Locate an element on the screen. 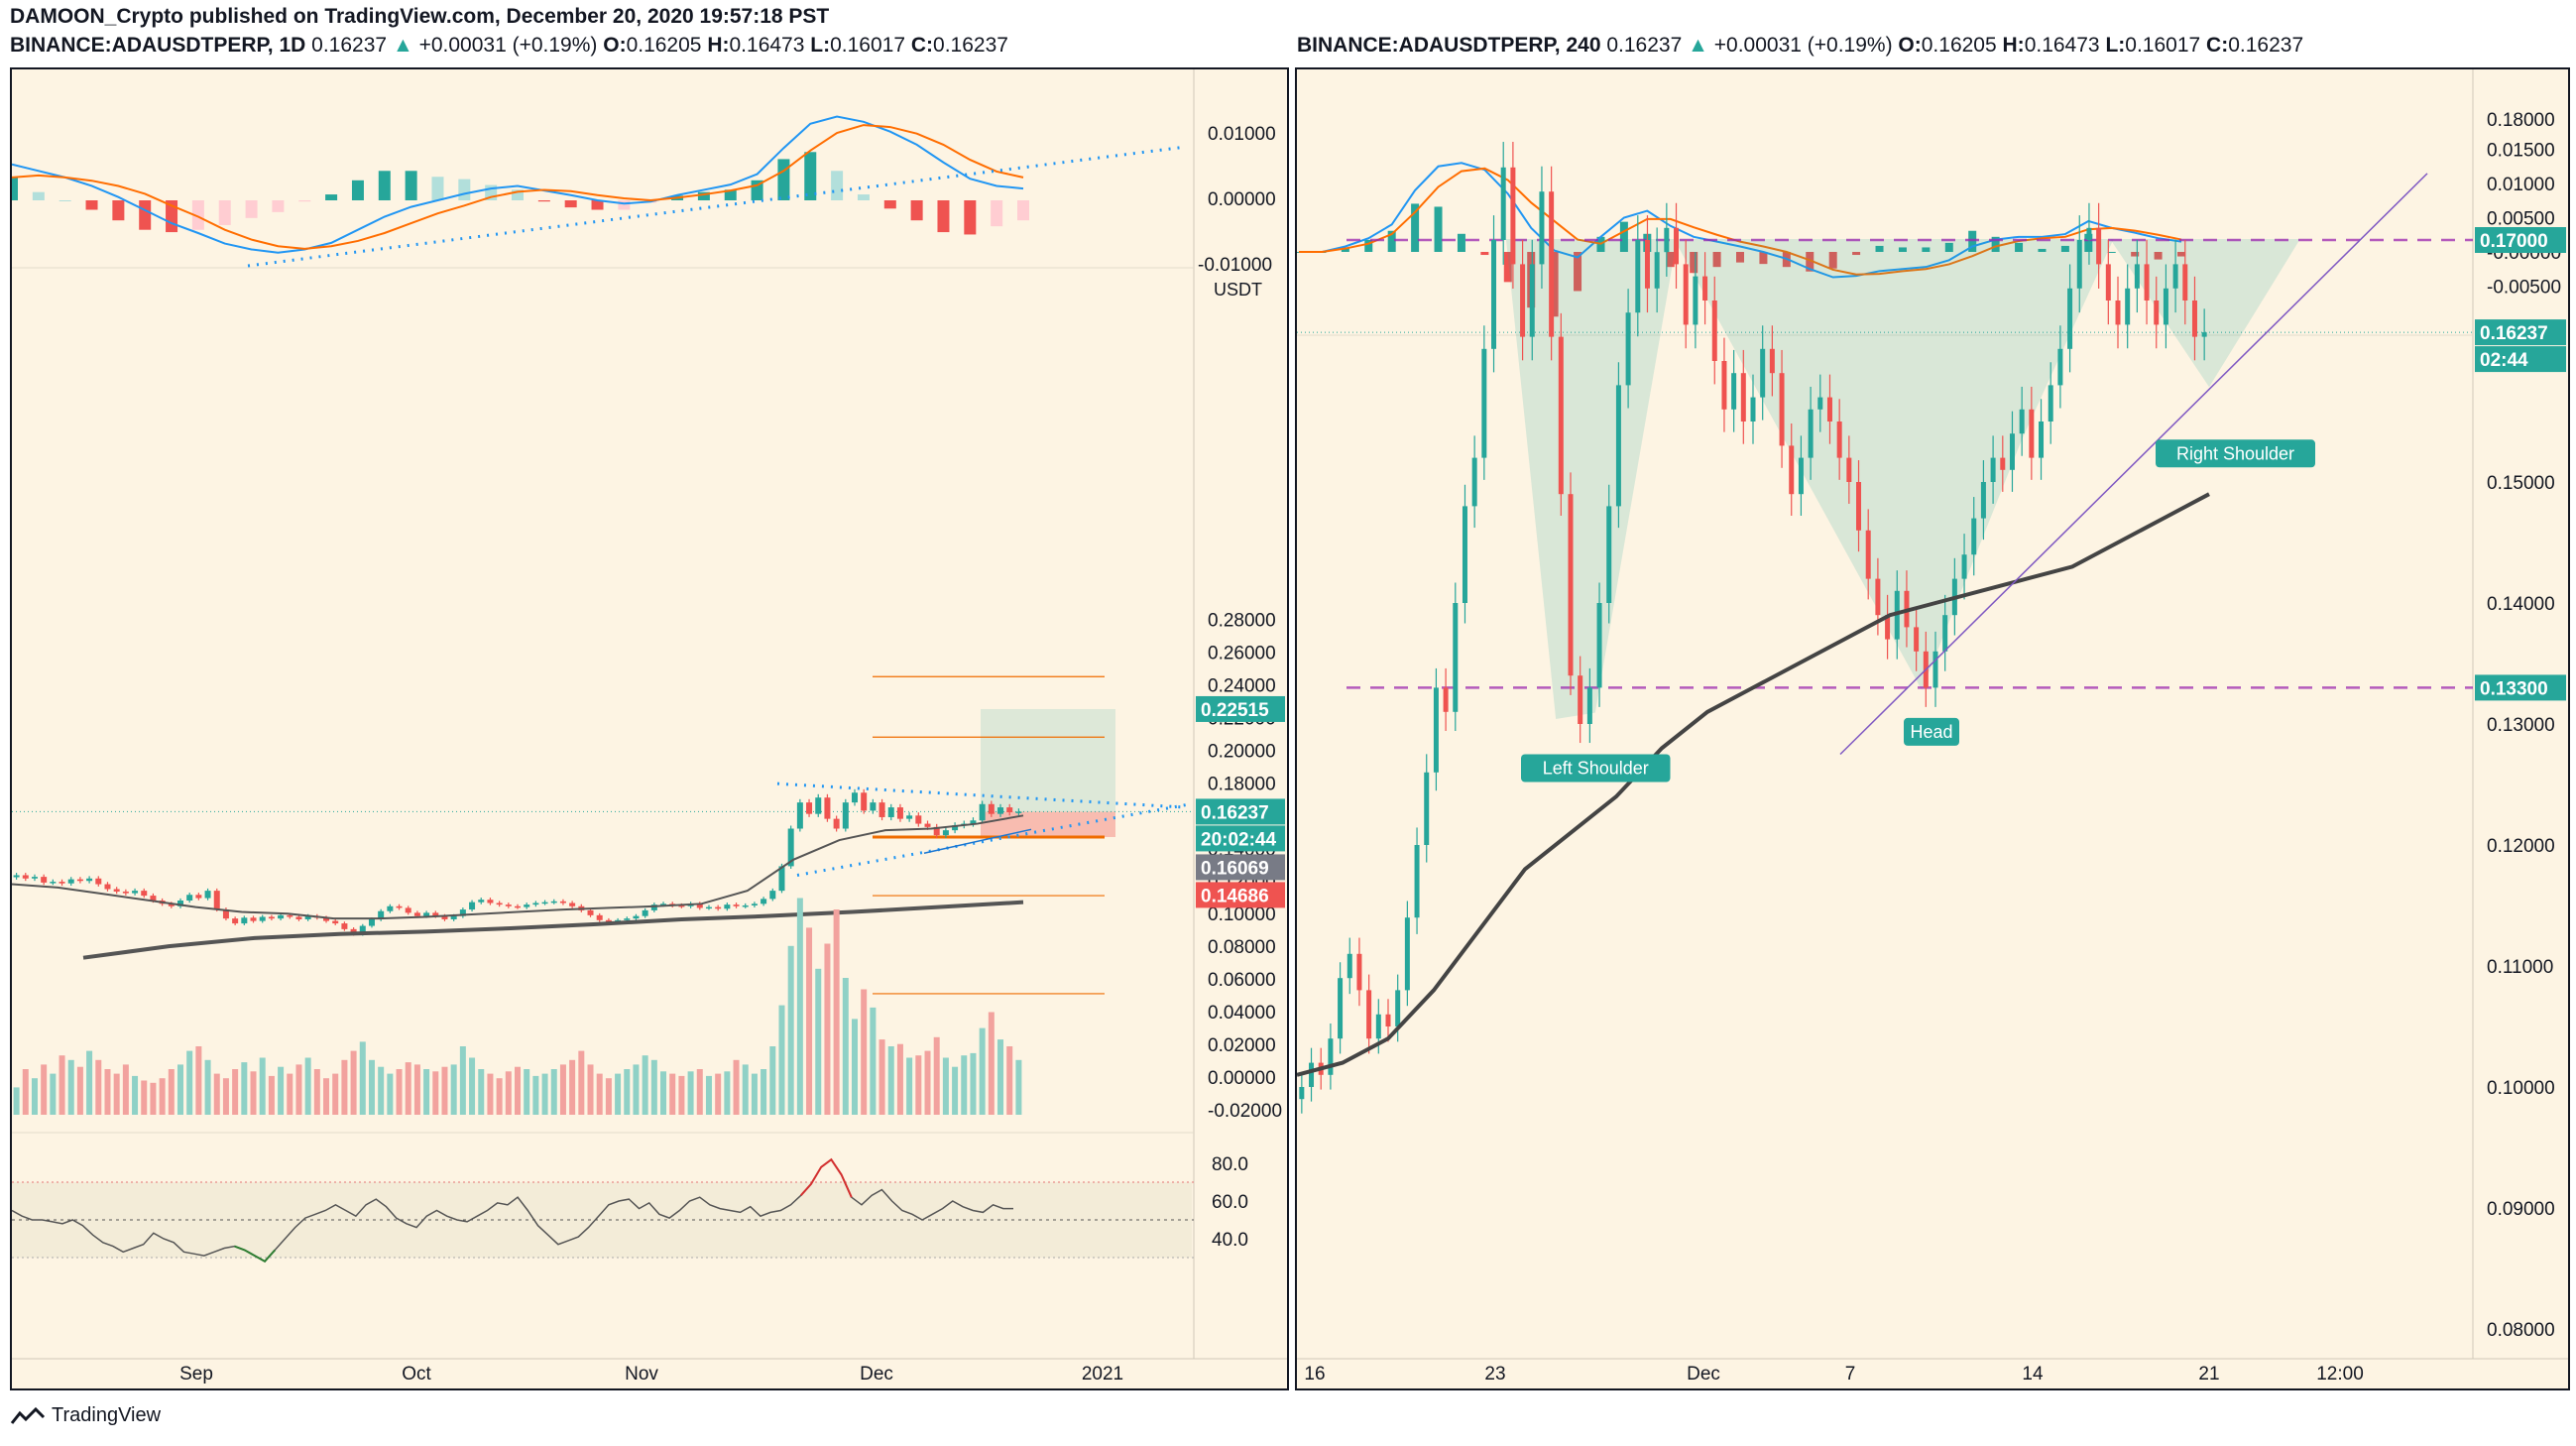 This screenshot has height=1446, width=2576. time-tick: 2021 is located at coordinates (1102, 1374).